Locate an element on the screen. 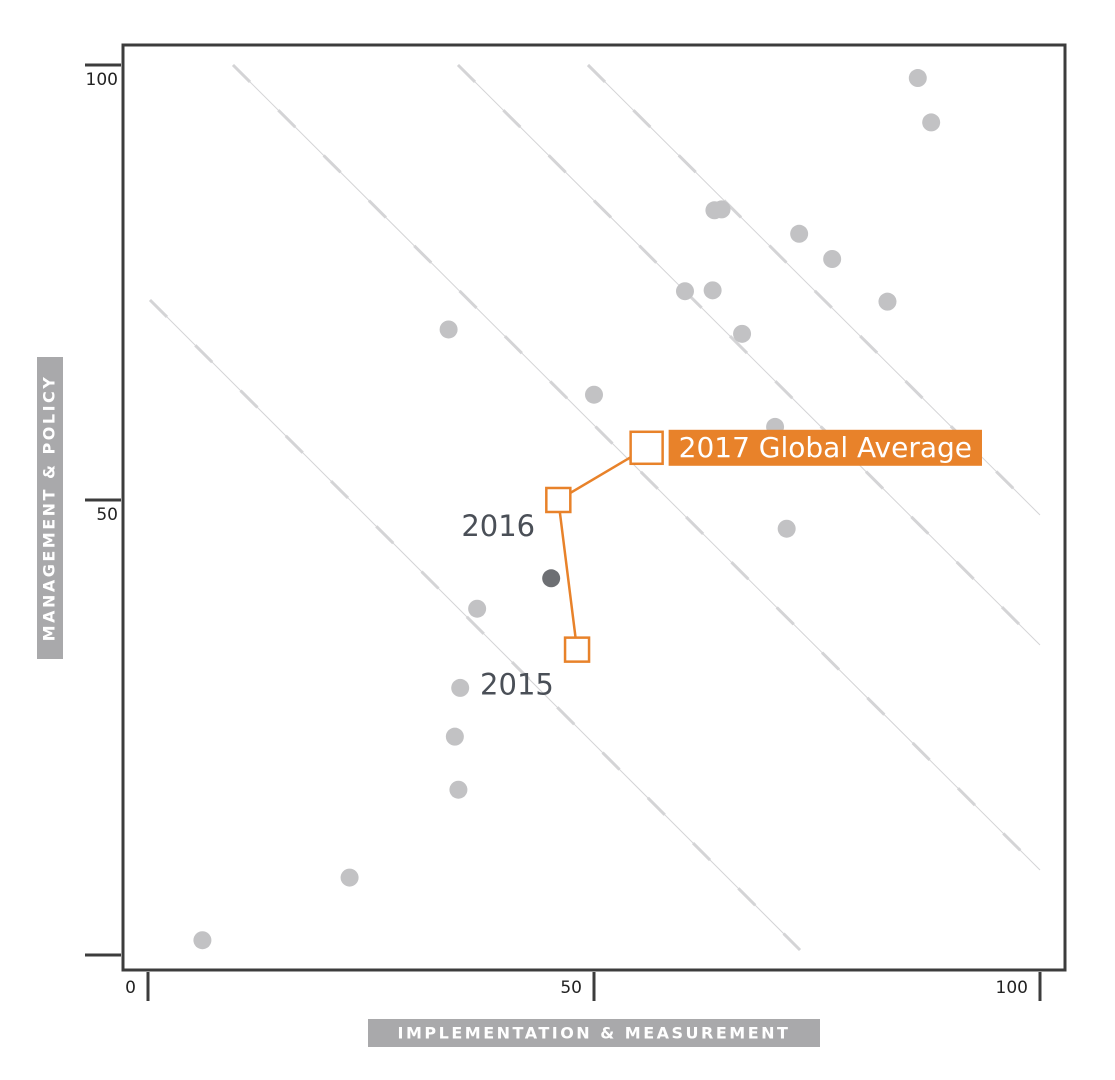 The width and height of the screenshot is (1115, 1080). x-label-box is located at coordinates (594, 1033).